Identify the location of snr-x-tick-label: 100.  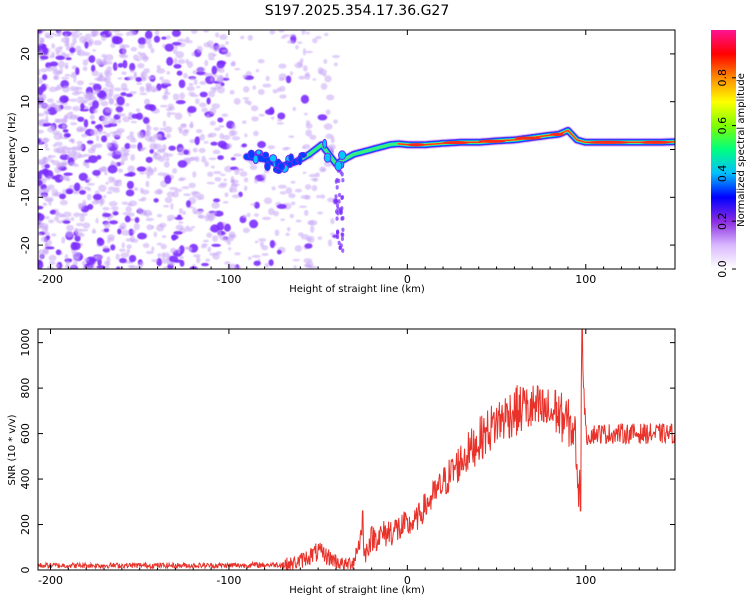
(585, 580).